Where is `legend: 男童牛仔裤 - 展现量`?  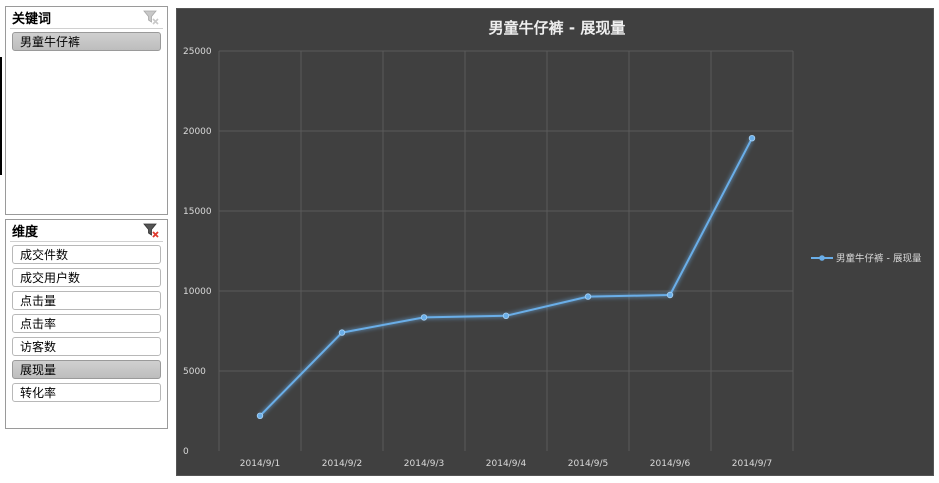 legend: 男童牛仔裤 - 展现量 is located at coordinates (866, 259).